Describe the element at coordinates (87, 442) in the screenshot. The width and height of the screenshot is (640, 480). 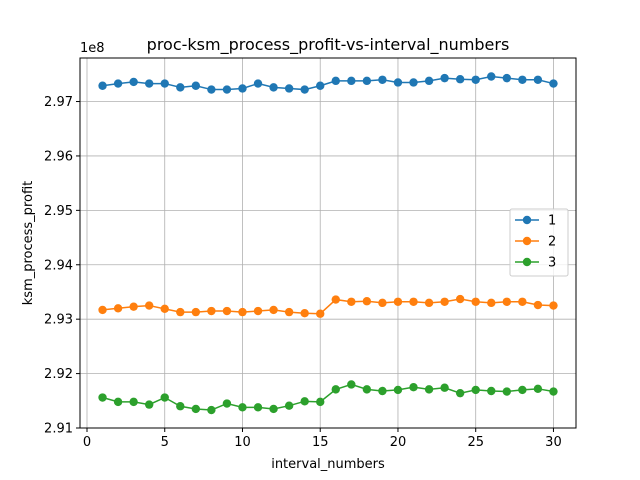
I see `x-tick-label: 0` at that location.